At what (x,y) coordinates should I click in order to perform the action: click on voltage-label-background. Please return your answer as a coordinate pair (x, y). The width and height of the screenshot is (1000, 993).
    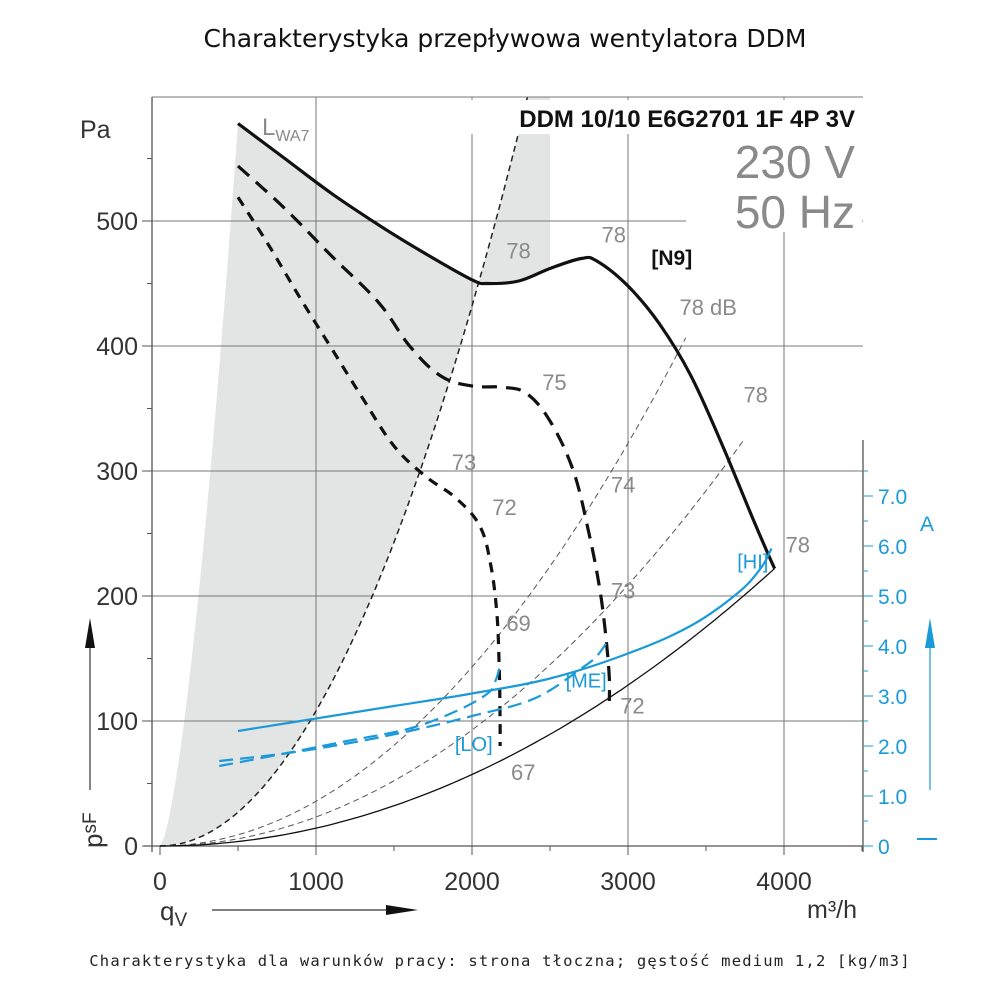
    Looking at the image, I should click on (774, 183).